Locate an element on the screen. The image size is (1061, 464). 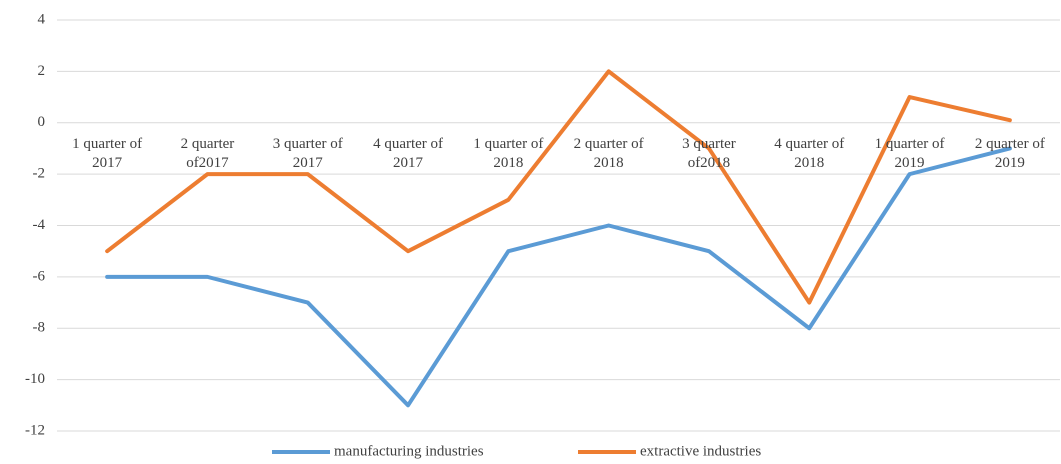
legend-label: manufacturing industries is located at coordinates (409, 451).